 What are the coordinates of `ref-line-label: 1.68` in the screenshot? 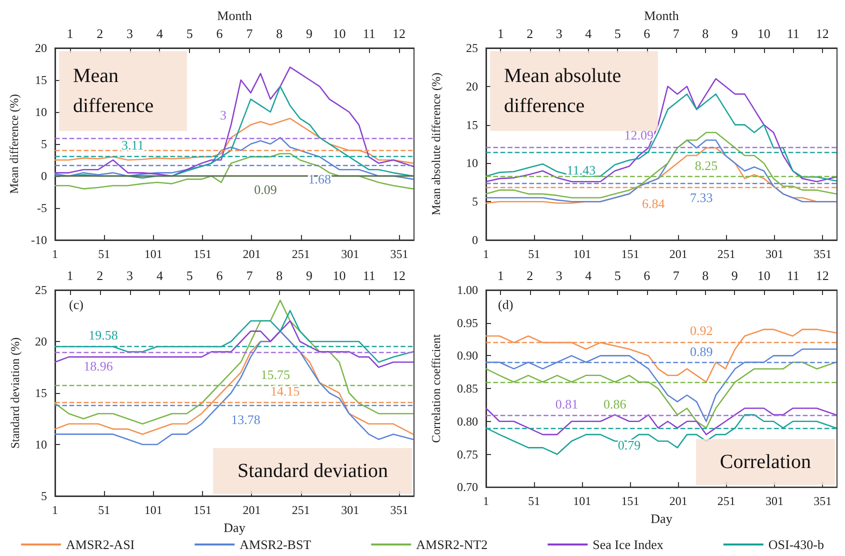 It's located at (319, 179).